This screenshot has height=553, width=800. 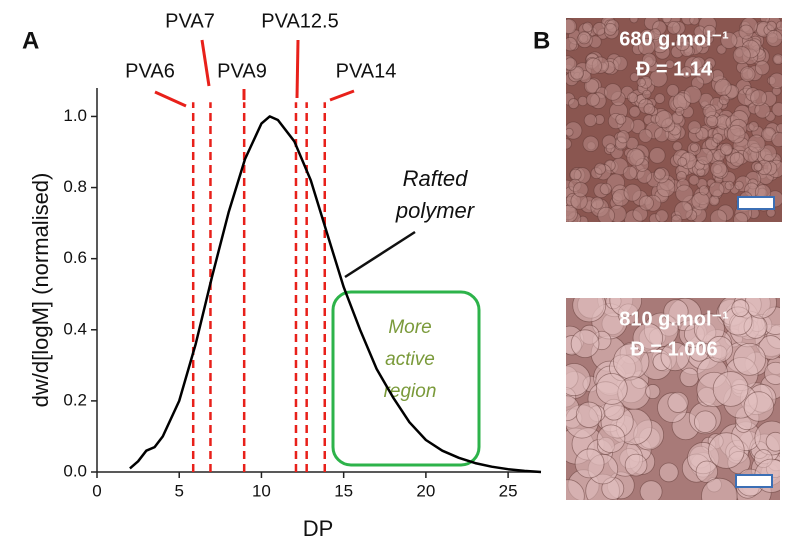 What do you see at coordinates (409, 327) in the screenshot?
I see `annotation: More` at bounding box center [409, 327].